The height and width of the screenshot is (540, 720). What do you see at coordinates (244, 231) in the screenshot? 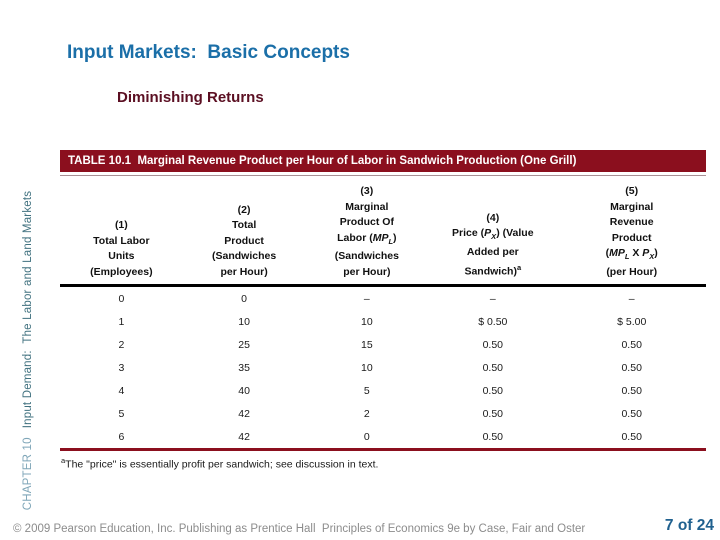
I see `col-header-2: (2) Total Product (Sandwiches per Hour)` at bounding box center [244, 231].